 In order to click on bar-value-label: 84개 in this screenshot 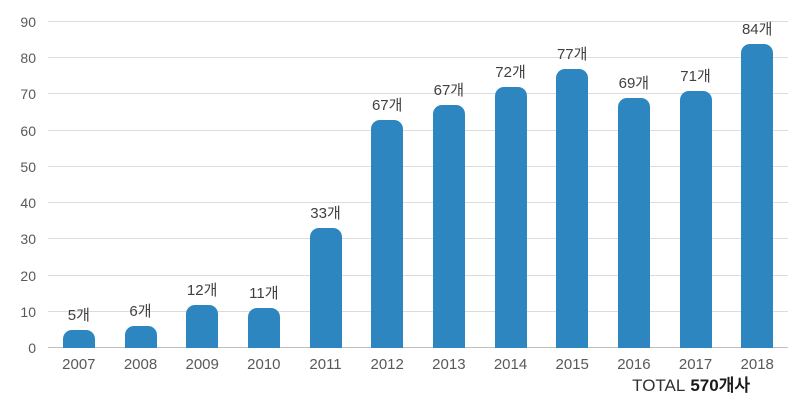, I will do `click(757, 29)`.